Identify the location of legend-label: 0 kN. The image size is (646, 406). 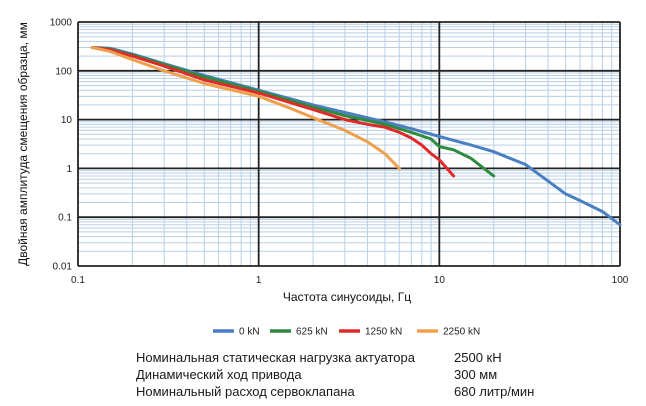
(249, 332).